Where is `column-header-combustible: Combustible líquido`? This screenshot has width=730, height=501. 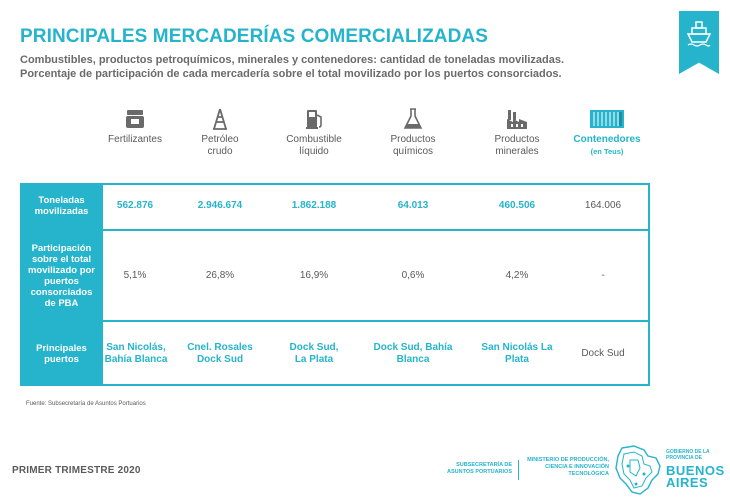 column-header-combustible: Combustible líquido is located at coordinates (314, 133).